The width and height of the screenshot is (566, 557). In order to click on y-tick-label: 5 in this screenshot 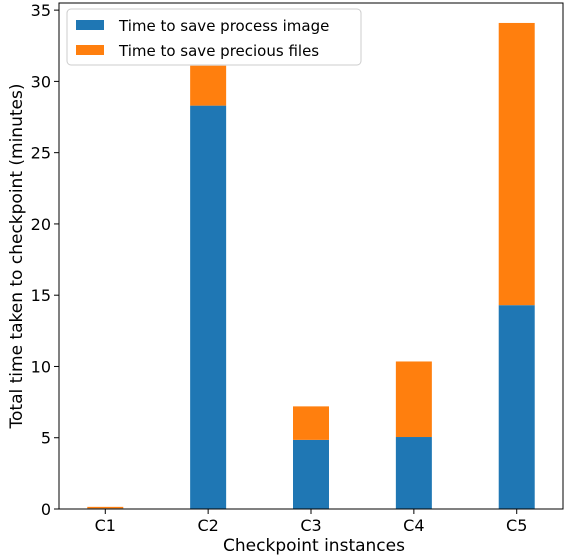, I will do `click(46, 438)`.